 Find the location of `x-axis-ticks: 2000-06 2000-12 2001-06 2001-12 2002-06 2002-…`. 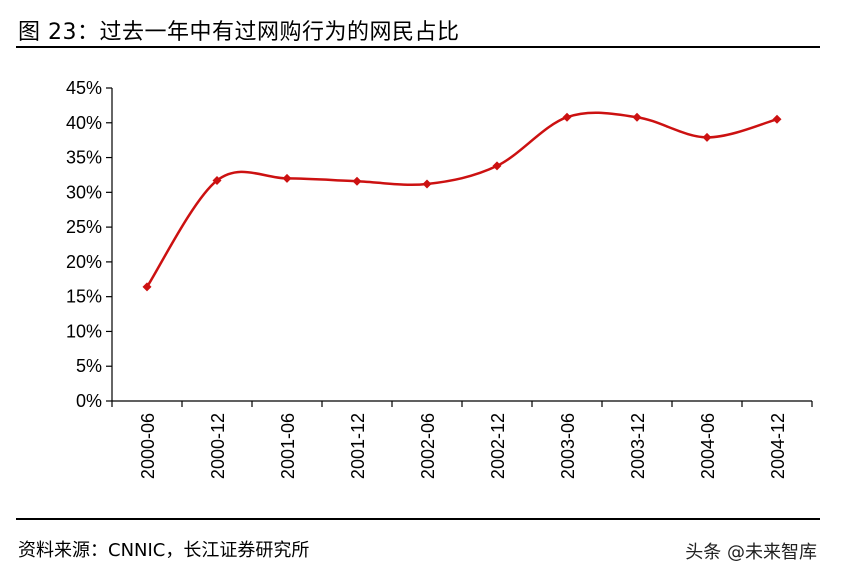

x-axis-ticks: 2000-06 2000-12 2001-06 2001-12 2002-06 2002-… is located at coordinates (462, 440).